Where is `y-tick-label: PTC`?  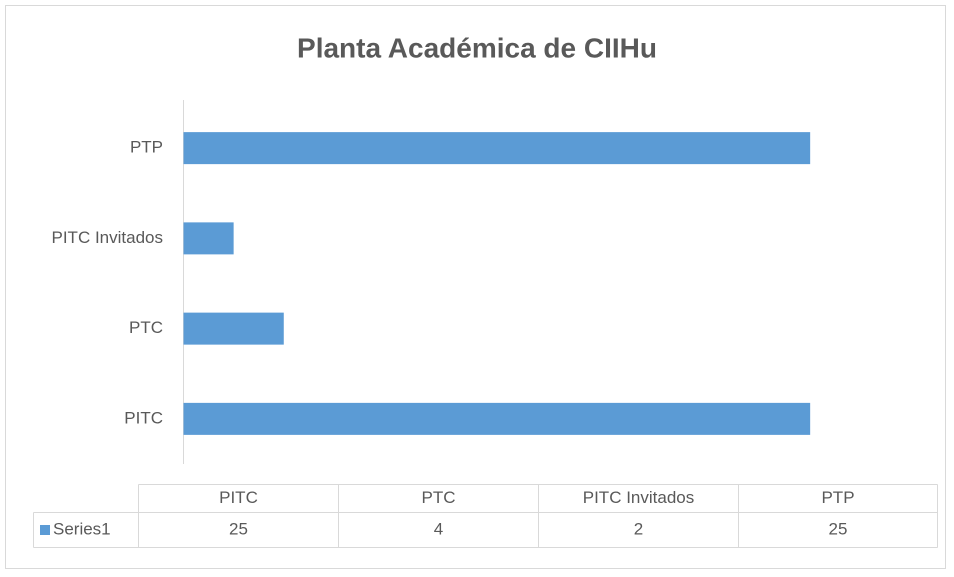 y-tick-label: PTC is located at coordinates (146, 327).